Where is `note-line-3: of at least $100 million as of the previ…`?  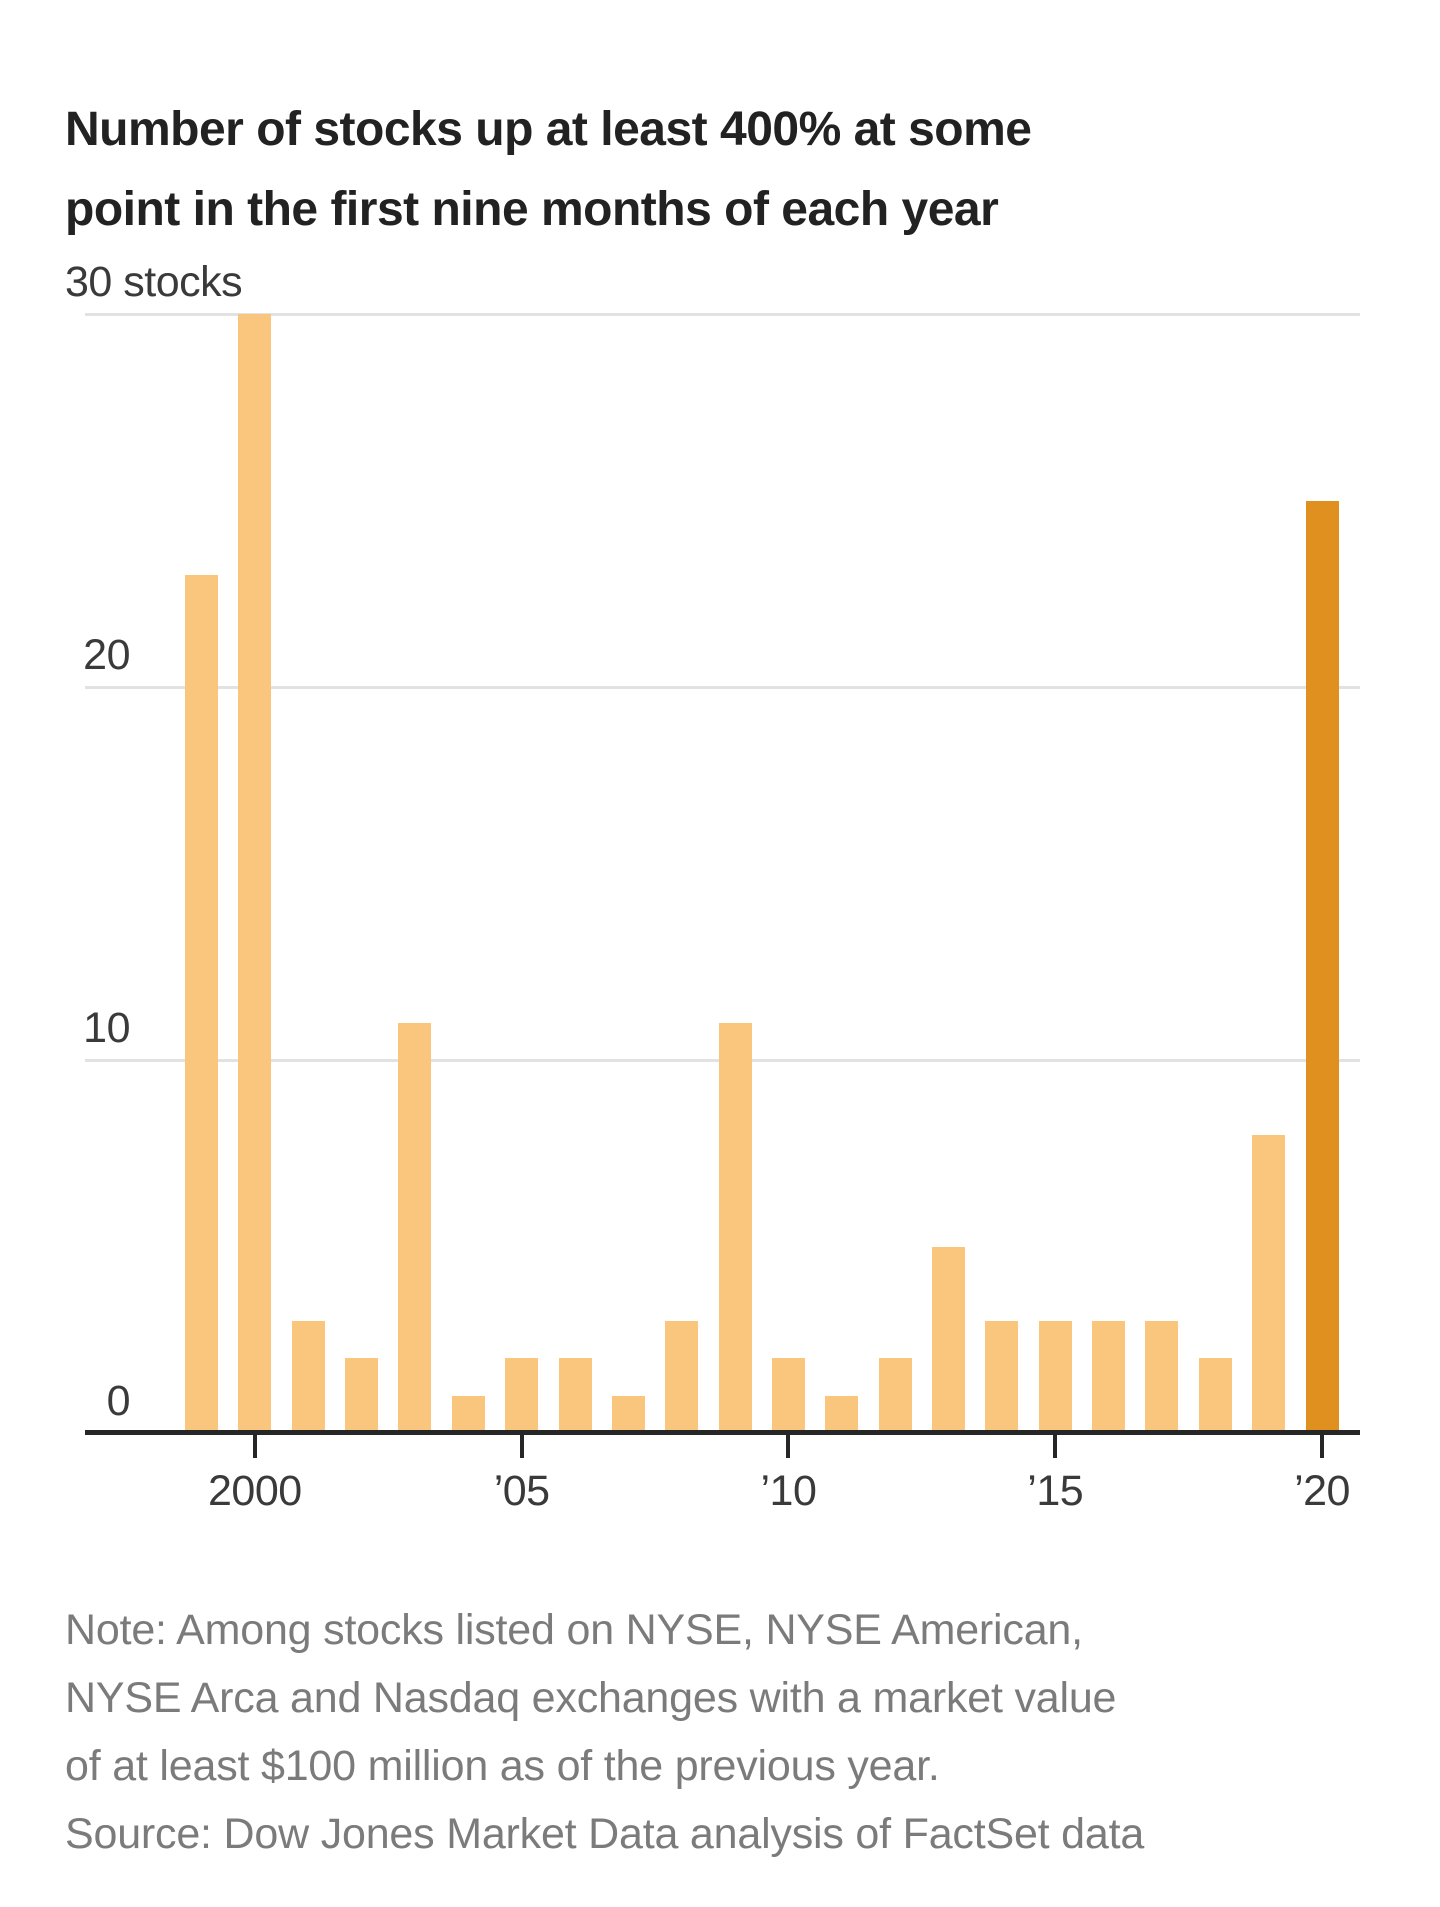 note-line-3: of at least $100 million as of the previ… is located at coordinates (502, 1766).